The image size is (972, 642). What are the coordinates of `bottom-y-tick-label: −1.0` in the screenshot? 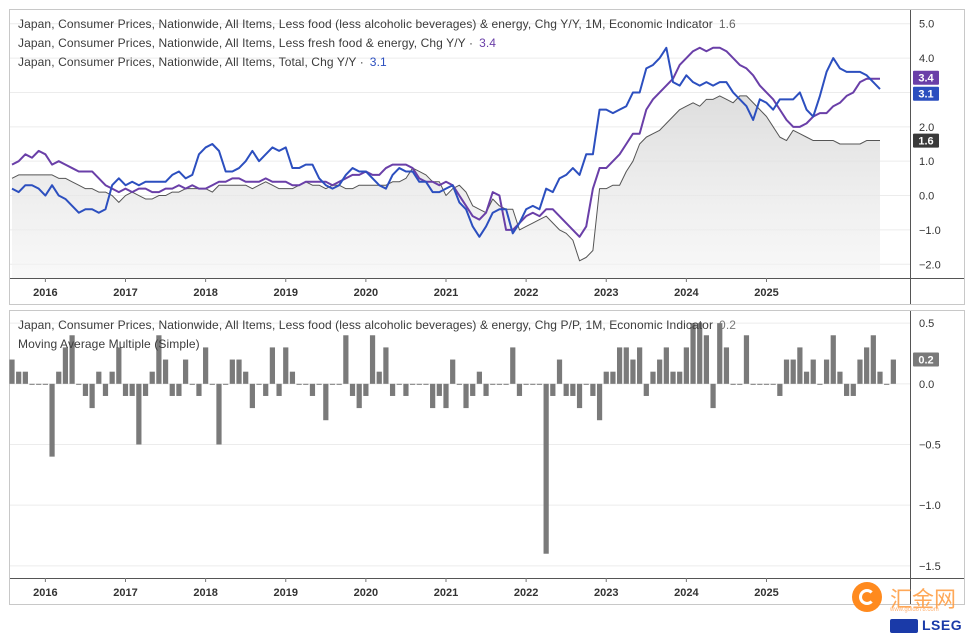 It's located at (930, 506).